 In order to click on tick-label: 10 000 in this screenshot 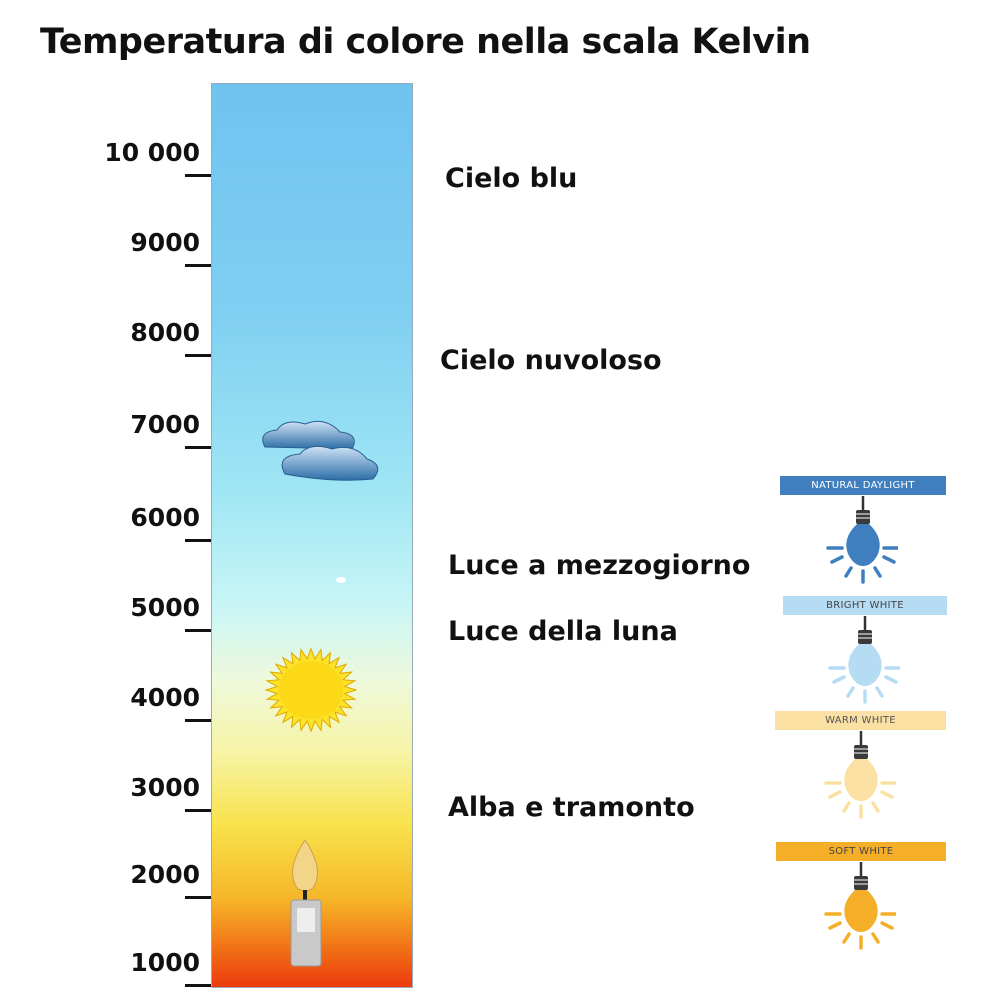, I will do `click(152, 152)`.